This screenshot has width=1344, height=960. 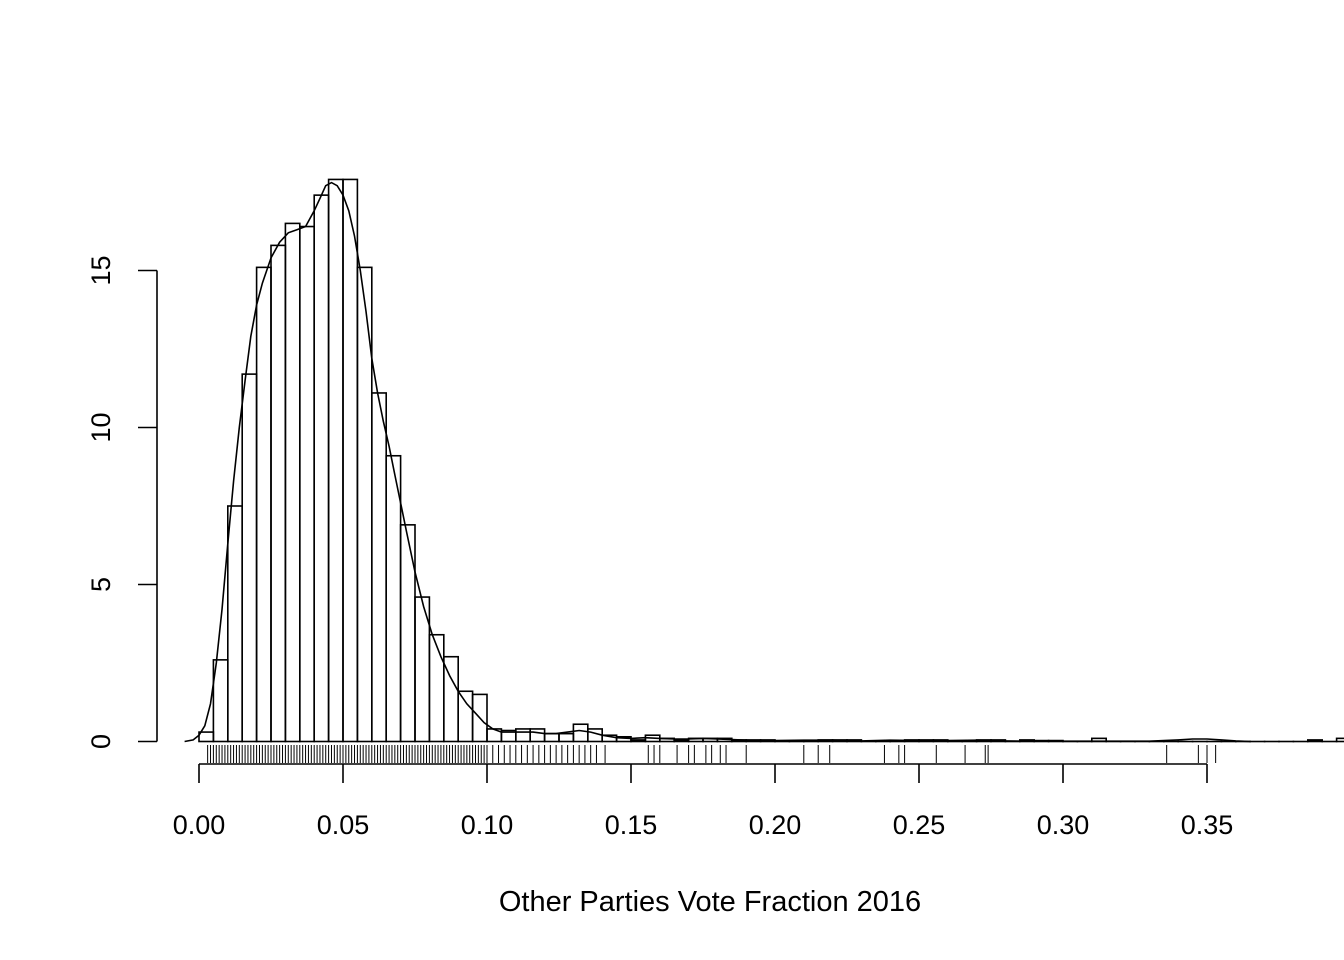 I want to click on x-tick-label: 0.10, so click(x=487, y=825).